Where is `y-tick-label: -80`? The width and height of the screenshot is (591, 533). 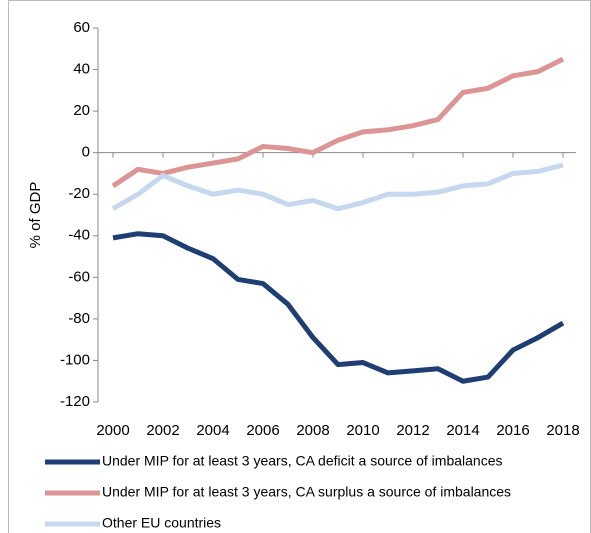
y-tick-label: -80 is located at coordinates (79, 318).